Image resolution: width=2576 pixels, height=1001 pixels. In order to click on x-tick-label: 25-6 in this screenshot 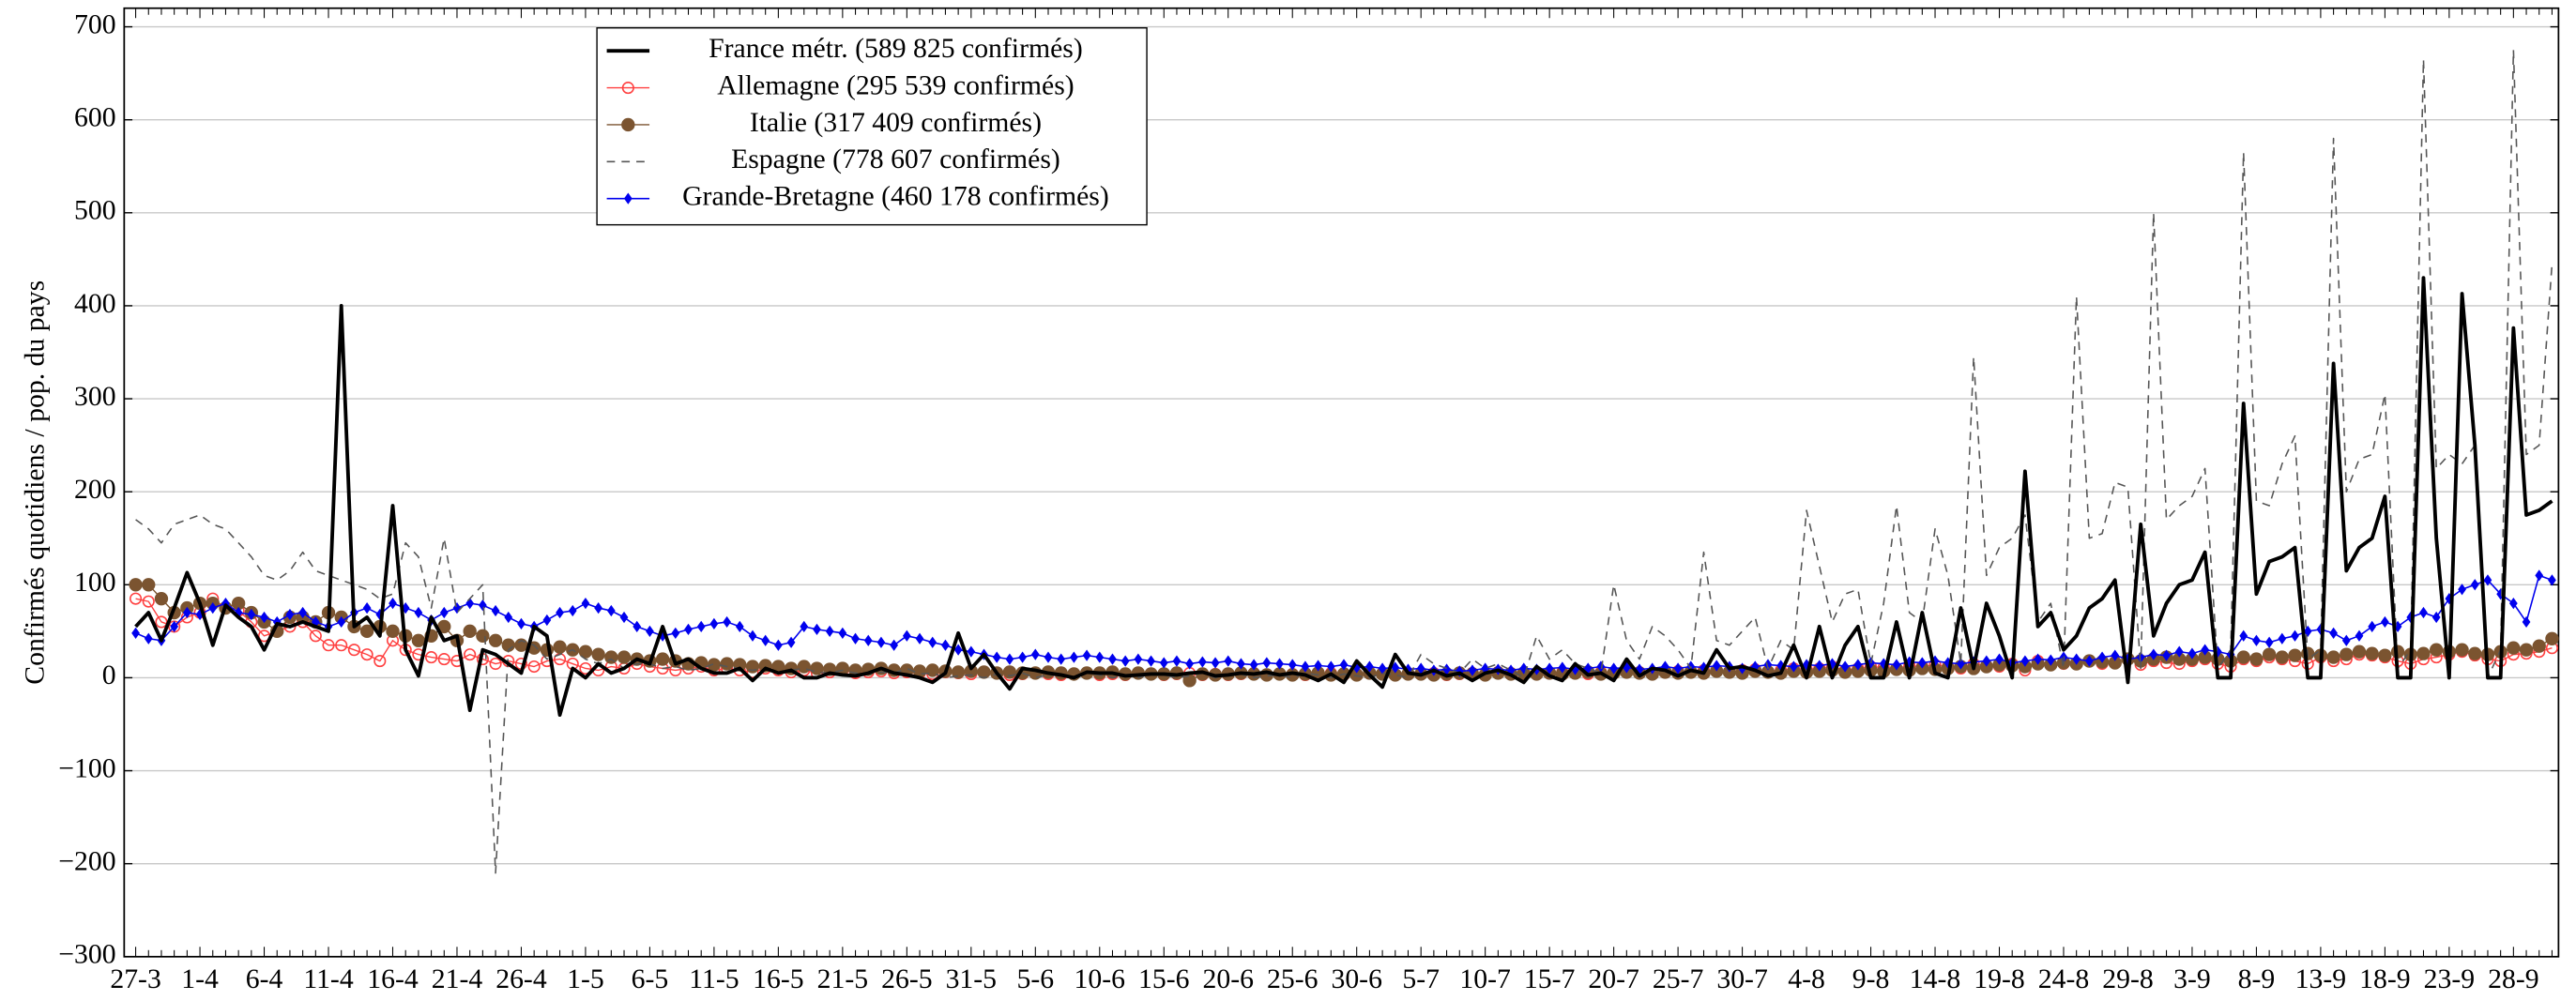, I will do `click(1292, 979)`.